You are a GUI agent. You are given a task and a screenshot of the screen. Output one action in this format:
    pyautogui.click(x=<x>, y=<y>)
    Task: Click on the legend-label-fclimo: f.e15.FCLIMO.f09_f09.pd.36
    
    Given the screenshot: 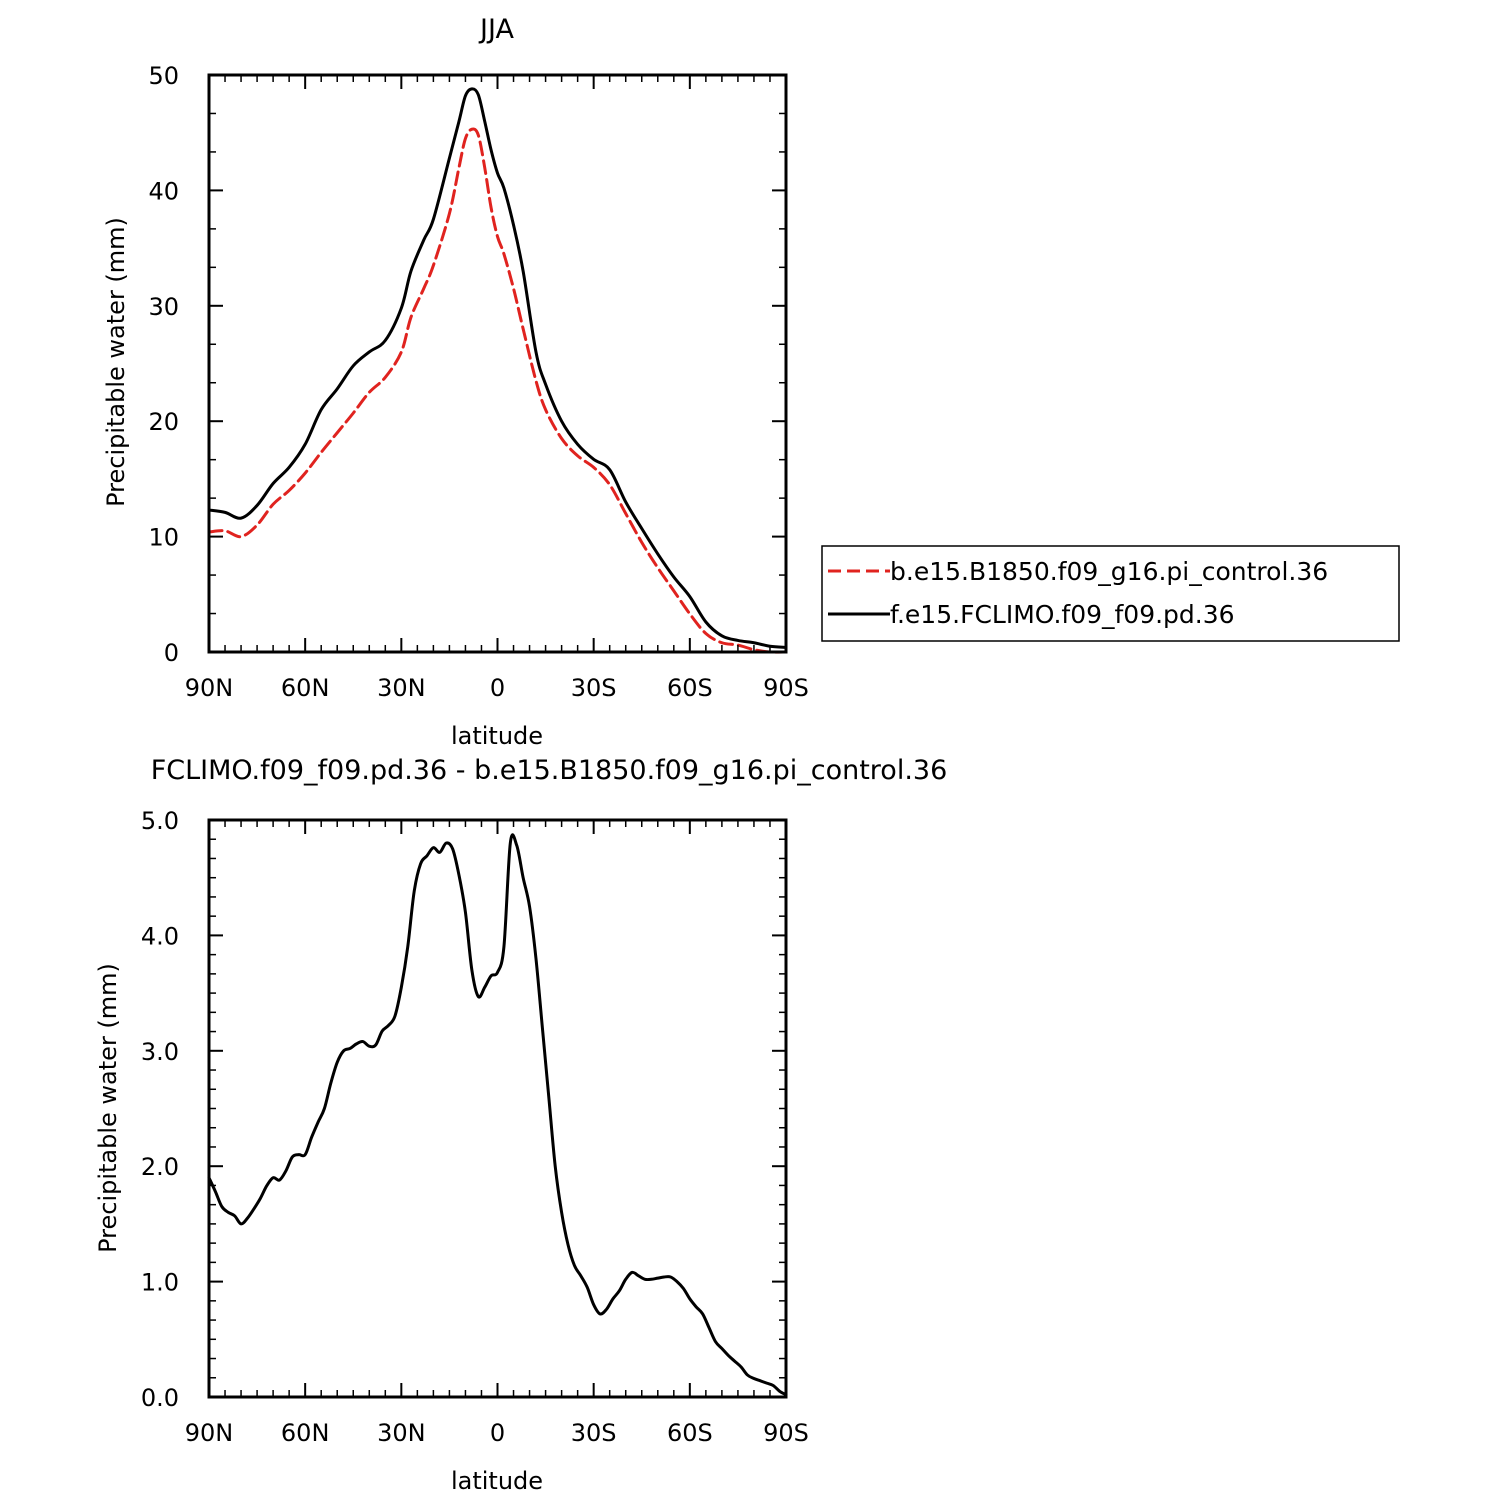 What is the action you would take?
    pyautogui.click(x=1062, y=614)
    